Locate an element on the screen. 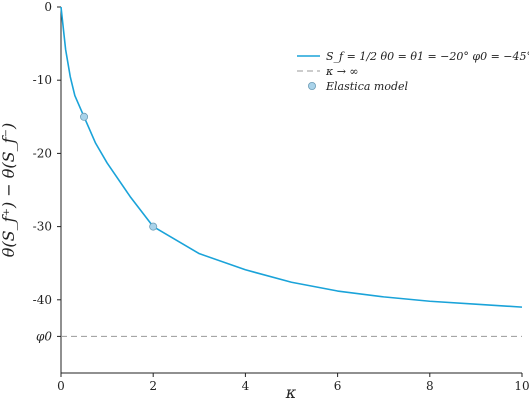 This screenshot has height=403, width=529. x-axis-title: κ is located at coordinates (291, 392).